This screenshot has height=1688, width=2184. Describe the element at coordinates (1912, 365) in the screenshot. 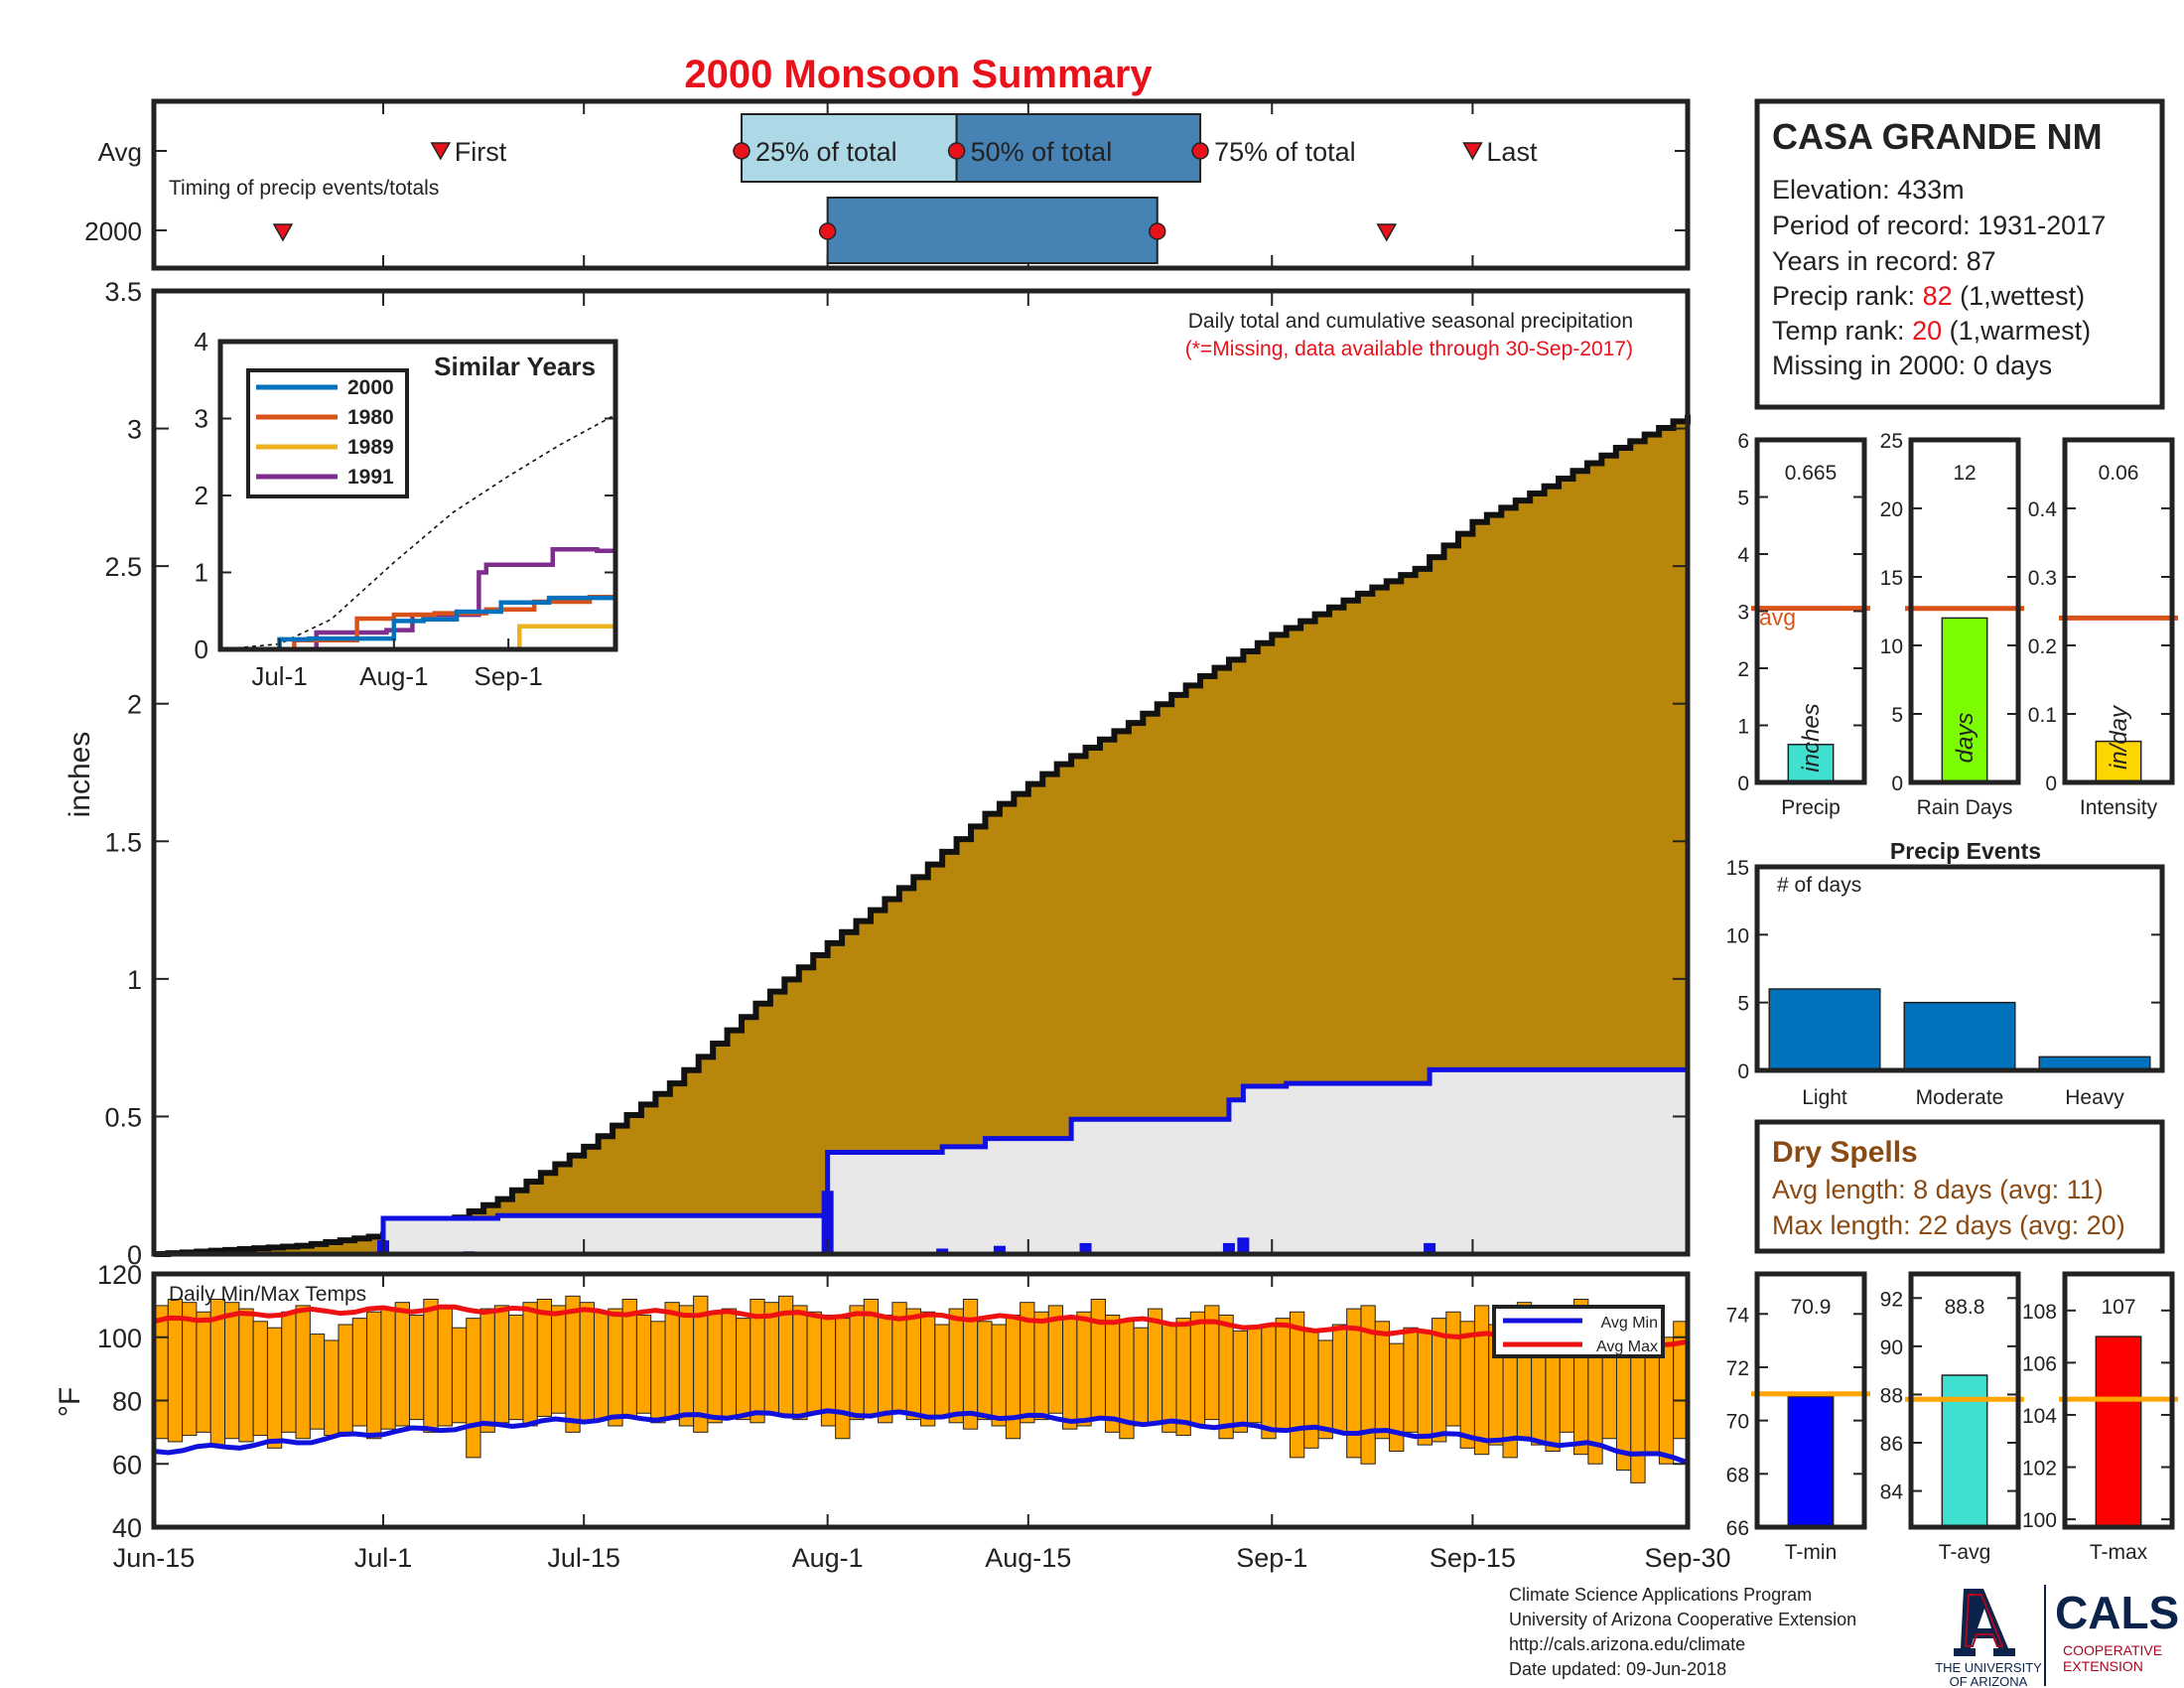

I see `station-missing: Missing in 2000: 0 days` at that location.